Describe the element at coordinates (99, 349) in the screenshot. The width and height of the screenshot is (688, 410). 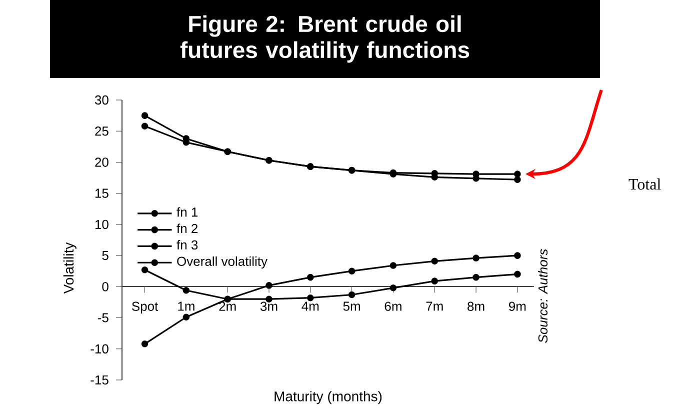
I see `y-tick-label: -10` at that location.